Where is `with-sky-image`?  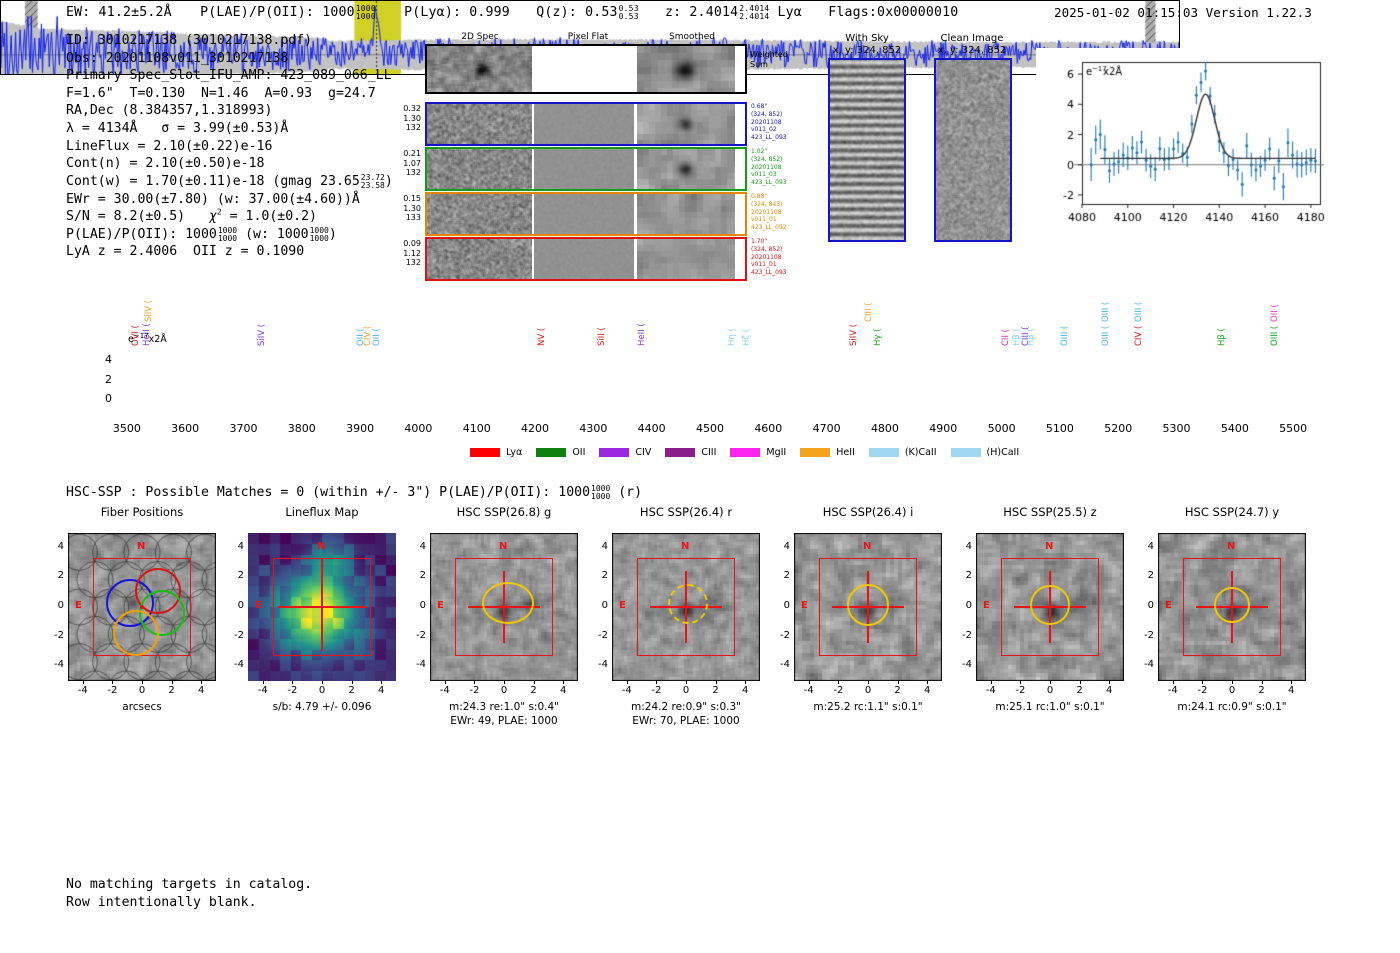 with-sky-image is located at coordinates (867, 150).